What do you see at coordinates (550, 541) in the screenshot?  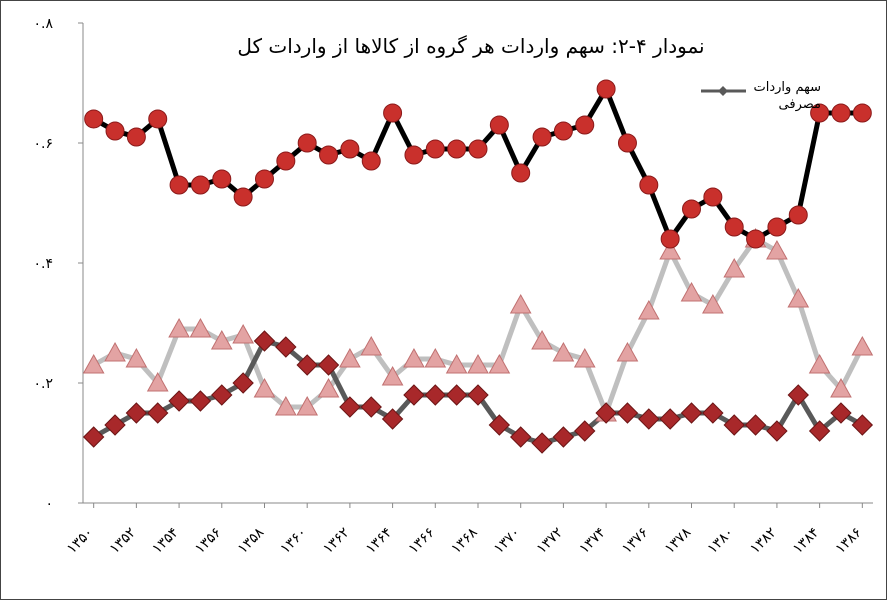 I see `x-tick-label: ۱۳۷۲` at bounding box center [550, 541].